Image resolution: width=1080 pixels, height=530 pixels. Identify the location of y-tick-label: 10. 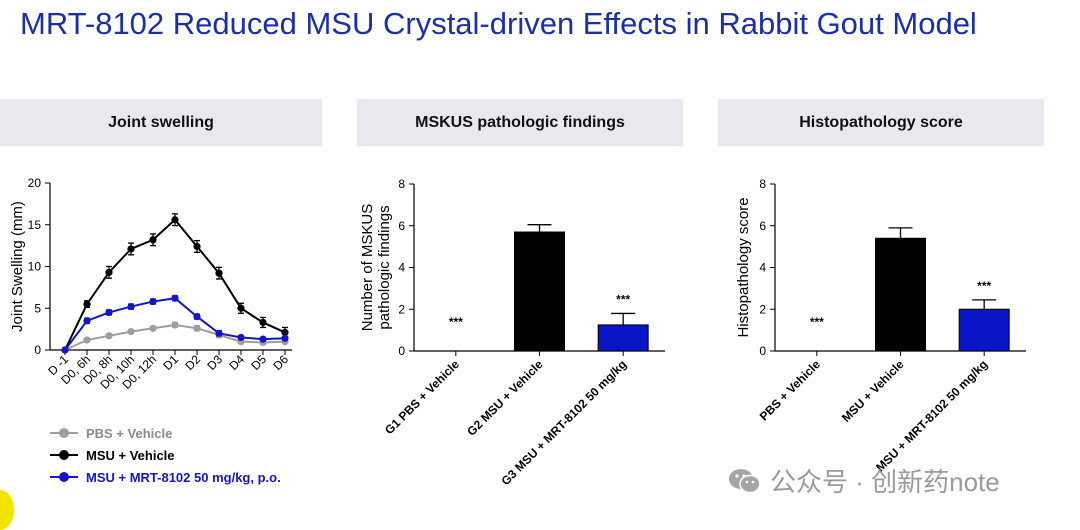
(35, 267).